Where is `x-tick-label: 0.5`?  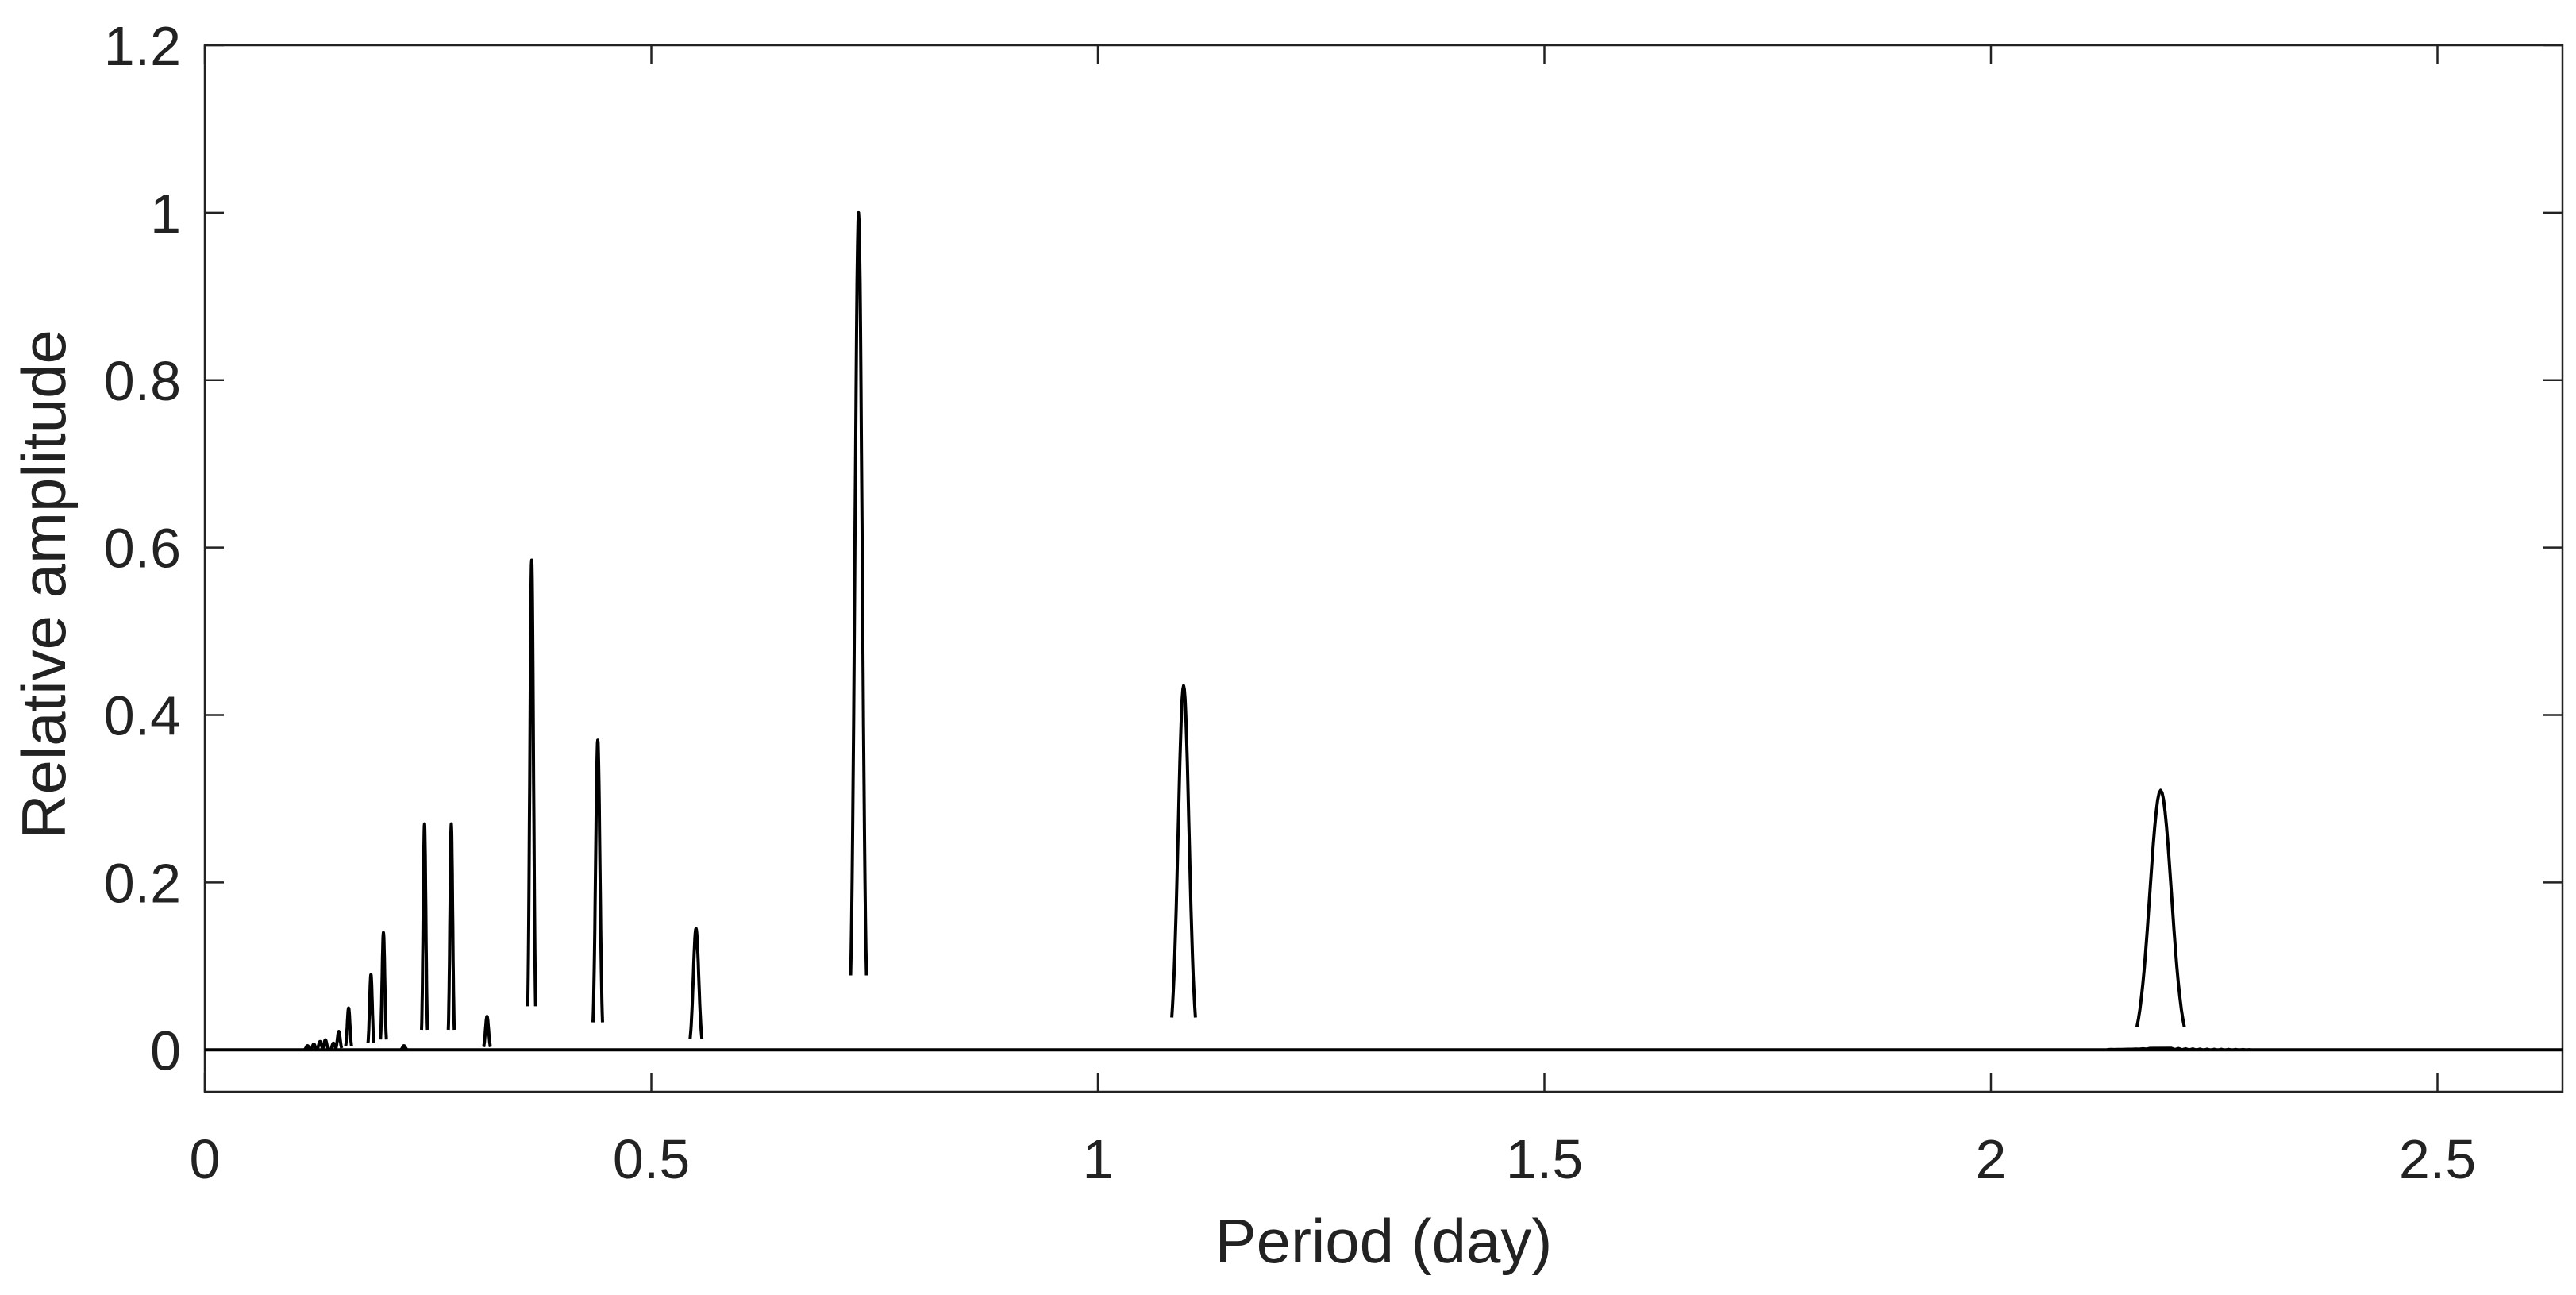
x-tick-label: 0.5 is located at coordinates (651, 1159).